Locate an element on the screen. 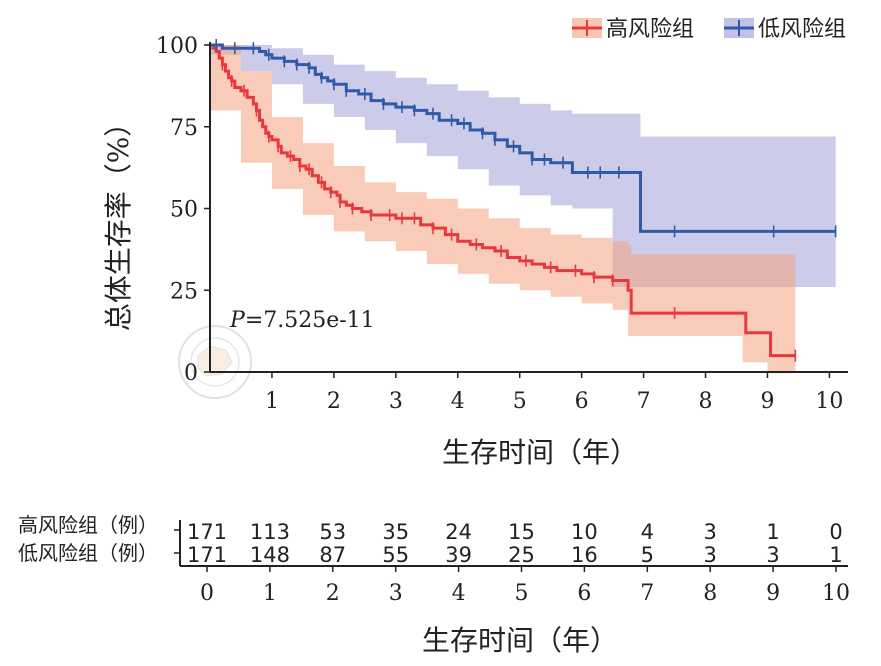  x-tick-label: 7 is located at coordinates (644, 401).